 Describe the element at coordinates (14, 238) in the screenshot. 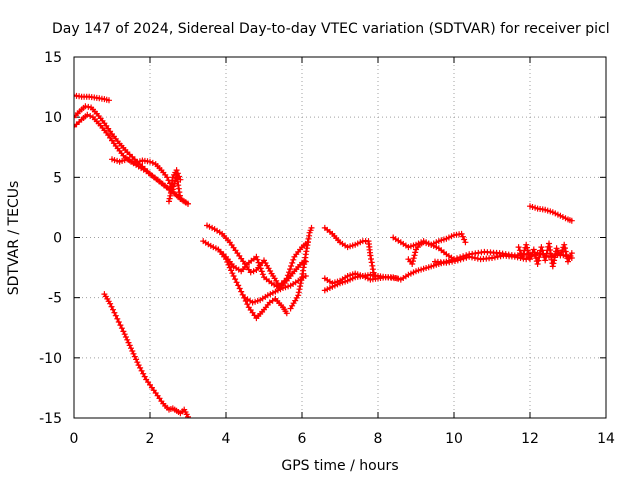

I see `y-axis-label: SDTVAR / TECUs` at that location.